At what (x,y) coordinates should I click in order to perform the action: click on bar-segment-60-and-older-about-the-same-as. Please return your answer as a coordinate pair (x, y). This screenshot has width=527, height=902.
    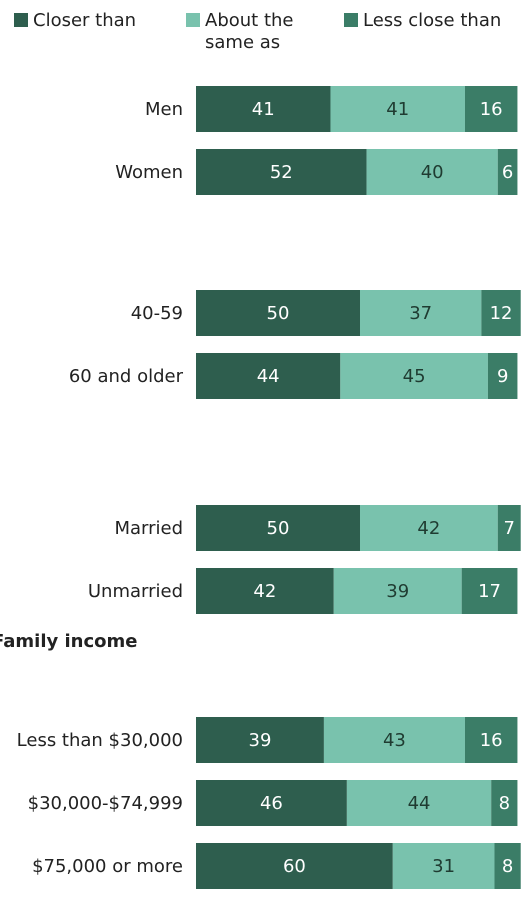
    Looking at the image, I should click on (414, 376).